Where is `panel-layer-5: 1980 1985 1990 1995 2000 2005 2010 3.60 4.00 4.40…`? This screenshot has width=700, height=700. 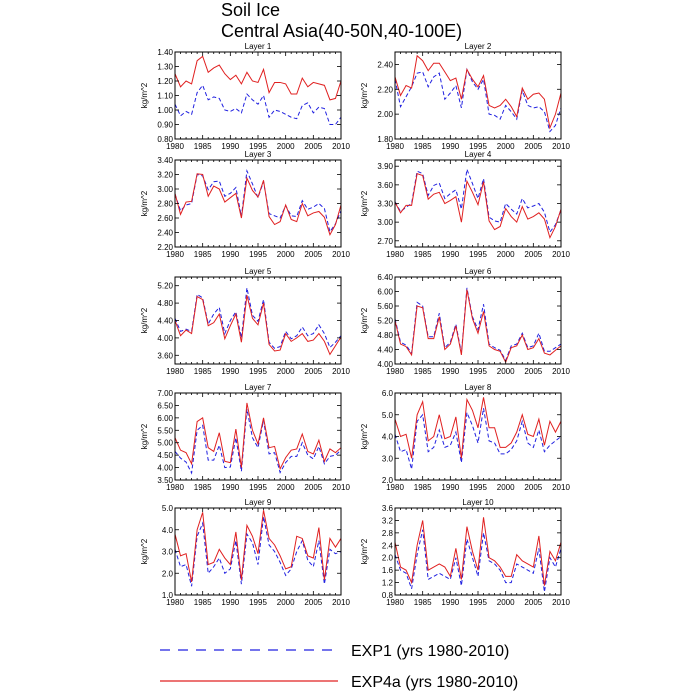 panel-layer-5: 1980 1985 1990 1995 2000 2005 2010 3.60 4.00 4.40… is located at coordinates (245, 321).